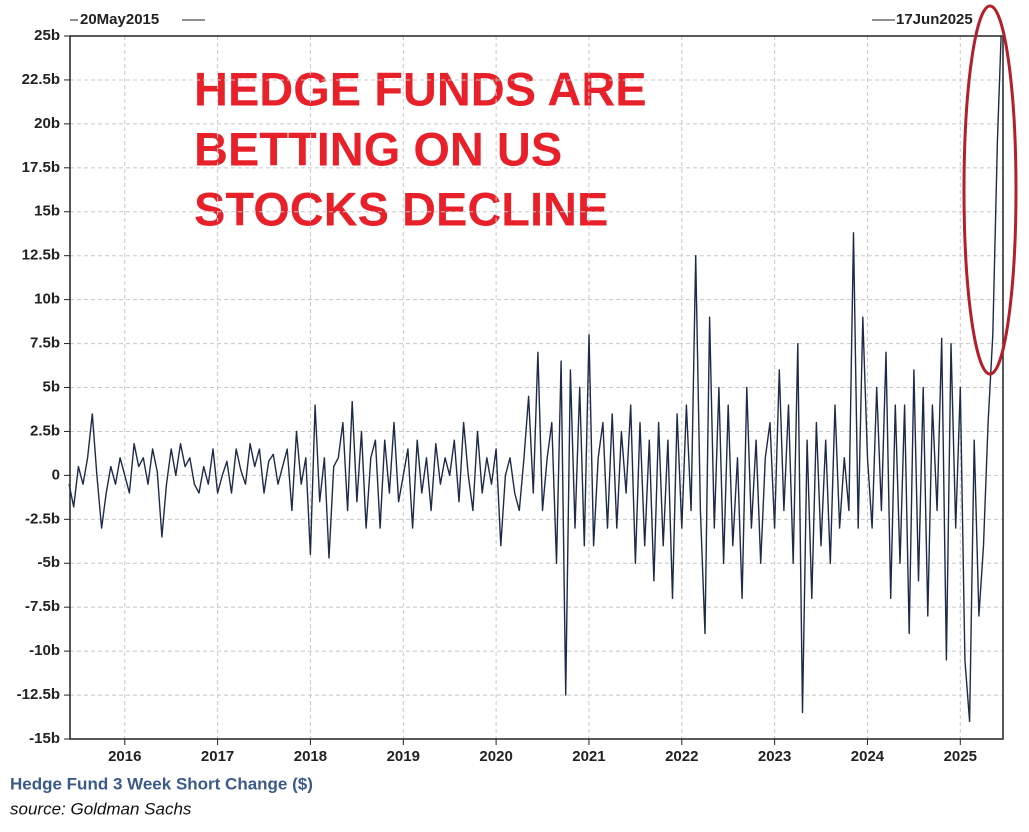 This screenshot has height=832, width=1029. Describe the element at coordinates (47, 35) in the screenshot. I see `y-tick-label: 25b` at that location.